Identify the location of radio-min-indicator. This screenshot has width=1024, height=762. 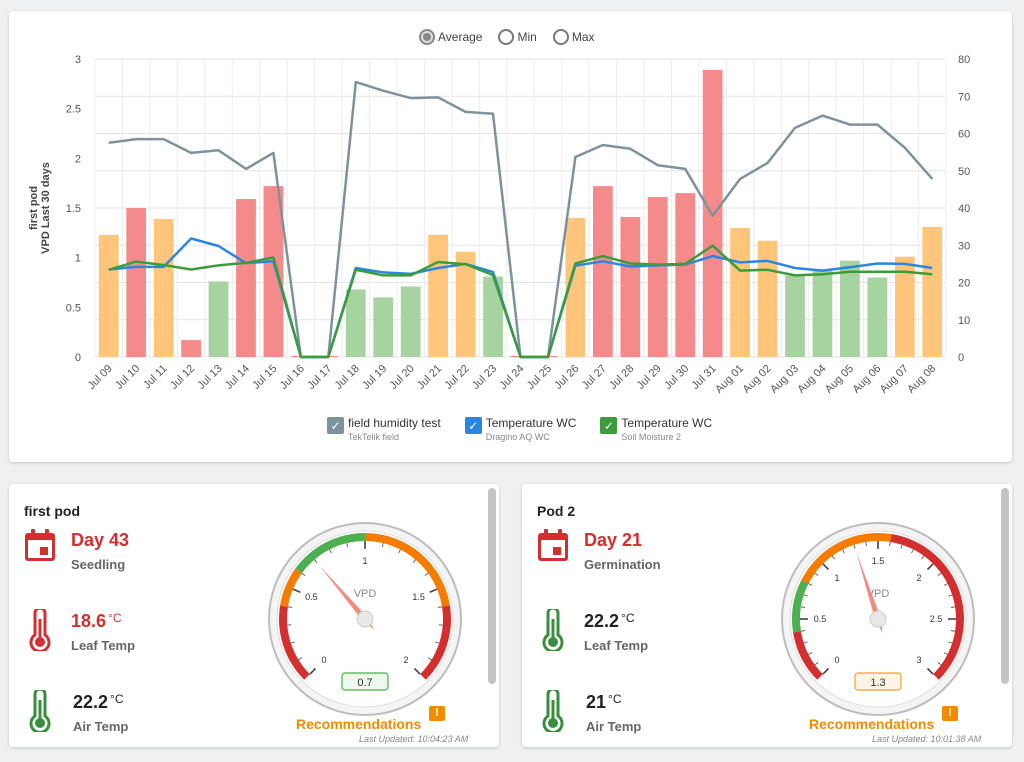
(506, 37).